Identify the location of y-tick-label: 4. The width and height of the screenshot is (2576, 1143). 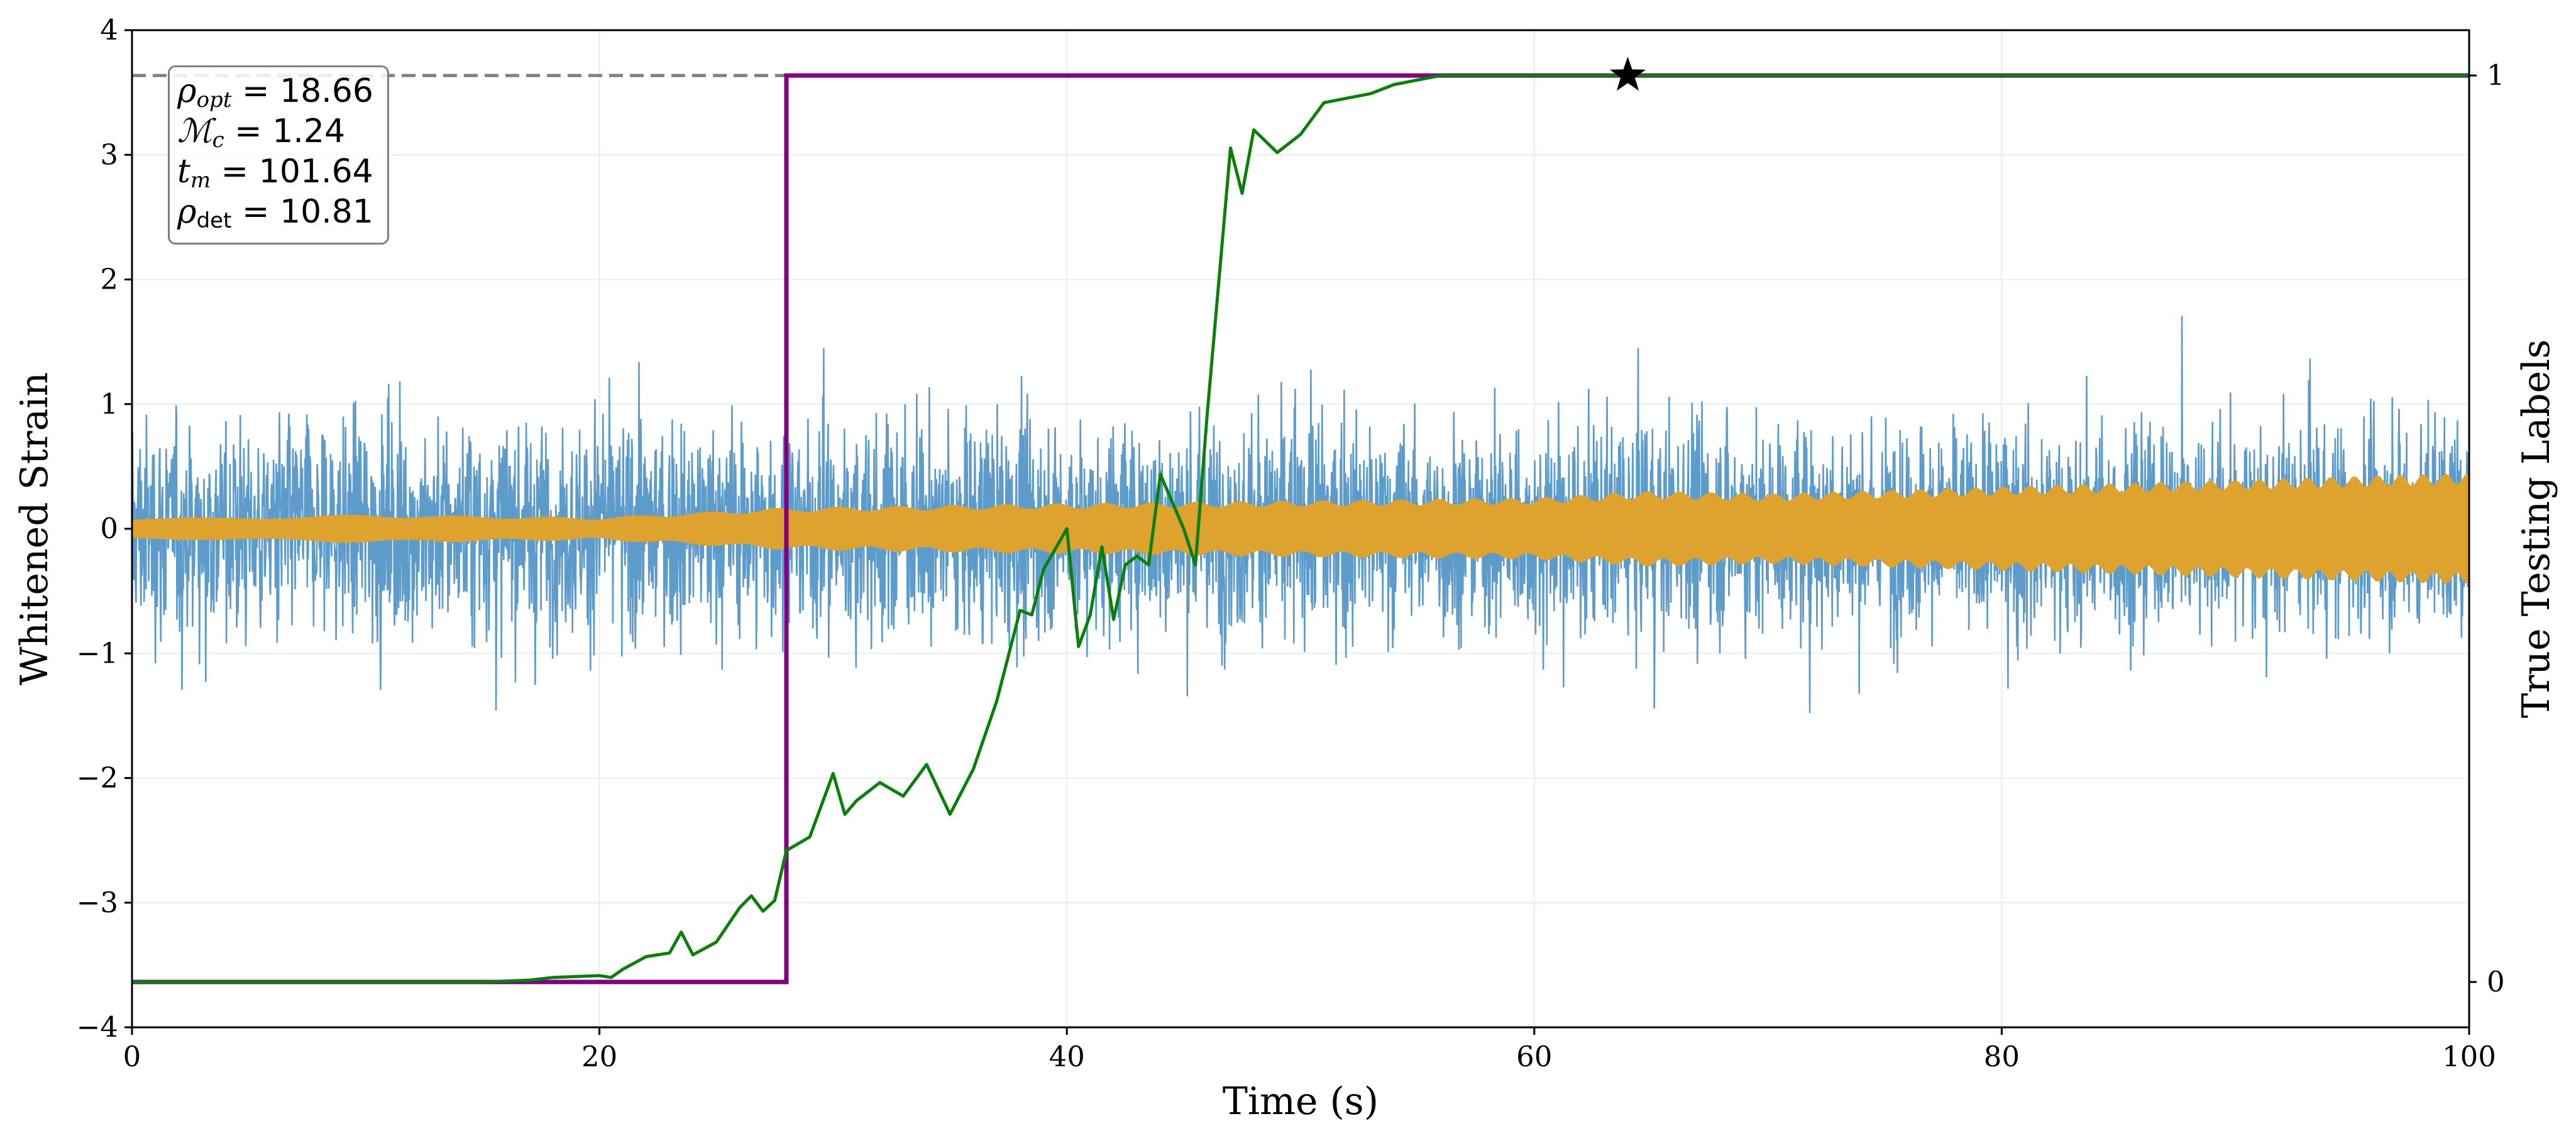
(109, 30).